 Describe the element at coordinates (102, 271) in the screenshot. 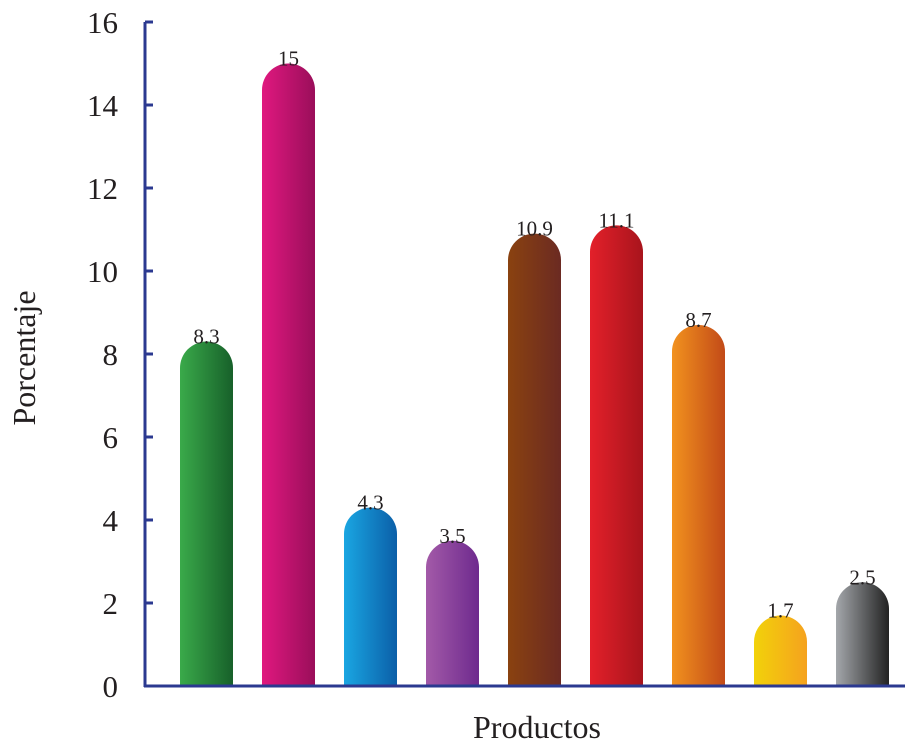

I see `y-tick-label: 10` at that location.